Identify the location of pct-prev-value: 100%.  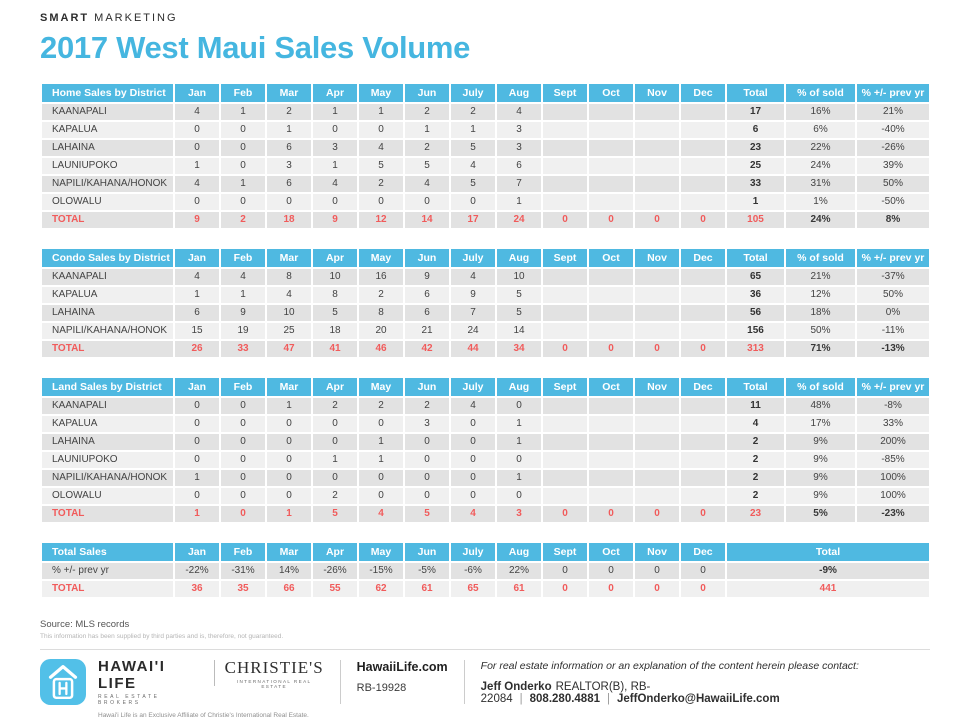
(893, 478).